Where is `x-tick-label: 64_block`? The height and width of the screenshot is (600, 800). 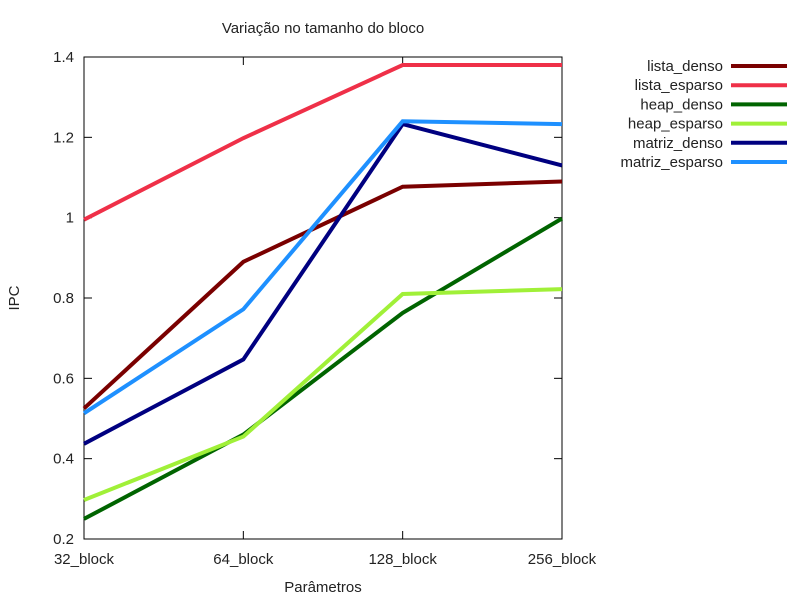 x-tick-label: 64_block is located at coordinates (243, 559).